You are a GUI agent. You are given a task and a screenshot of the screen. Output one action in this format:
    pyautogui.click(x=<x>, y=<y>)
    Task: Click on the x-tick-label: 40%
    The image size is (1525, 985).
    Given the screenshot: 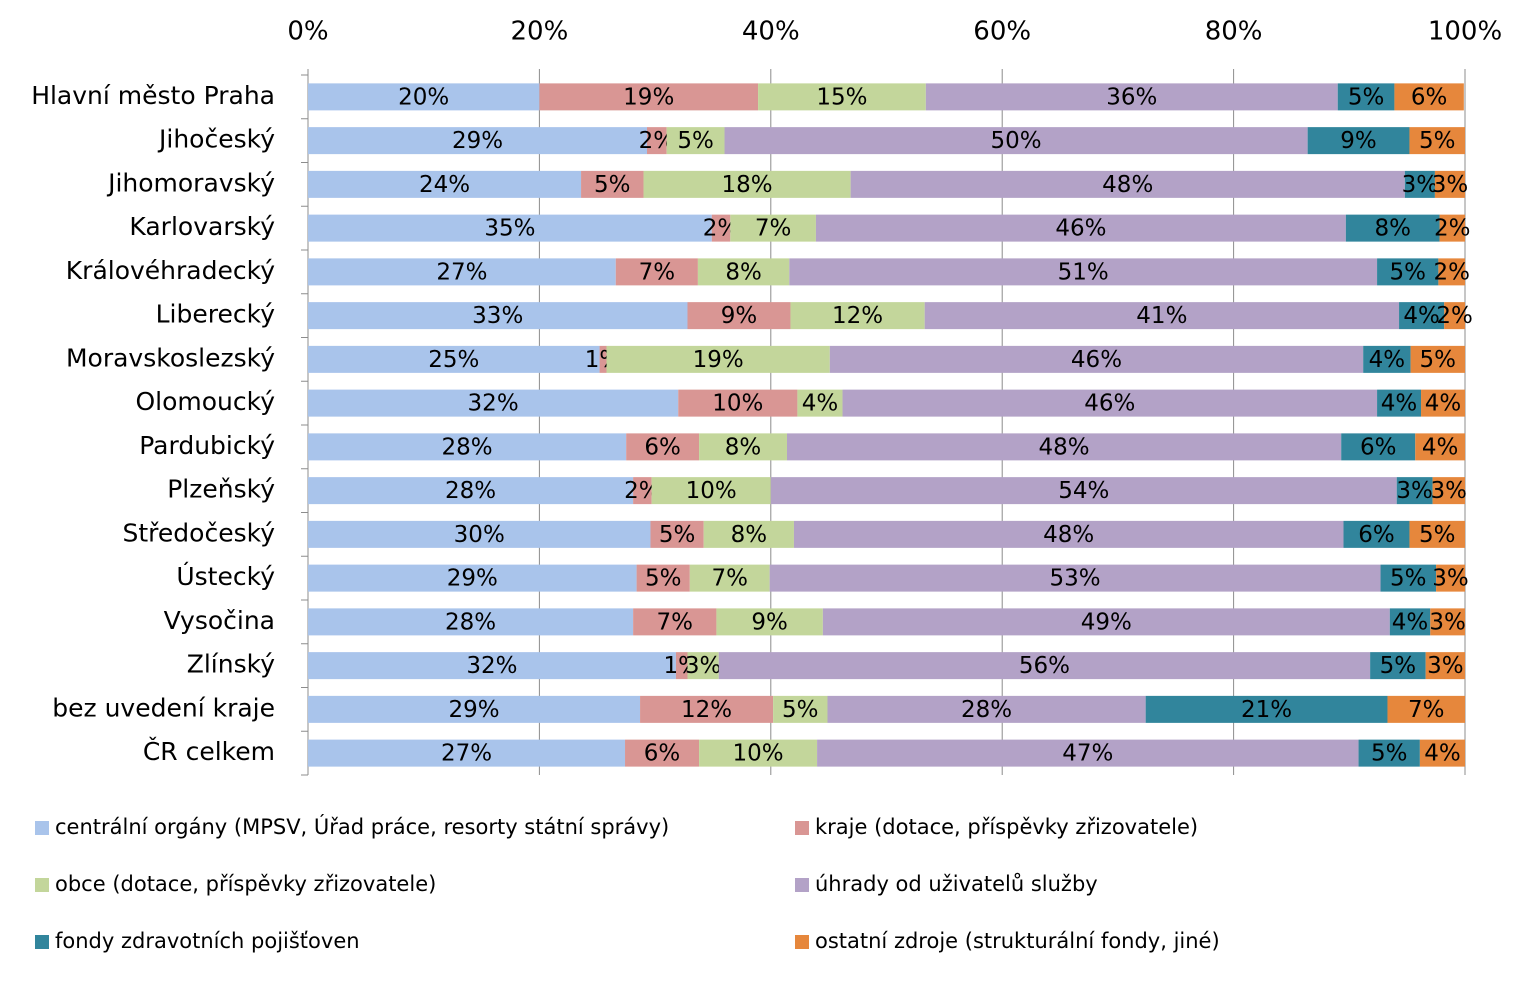 What is the action you would take?
    pyautogui.click(x=771, y=32)
    